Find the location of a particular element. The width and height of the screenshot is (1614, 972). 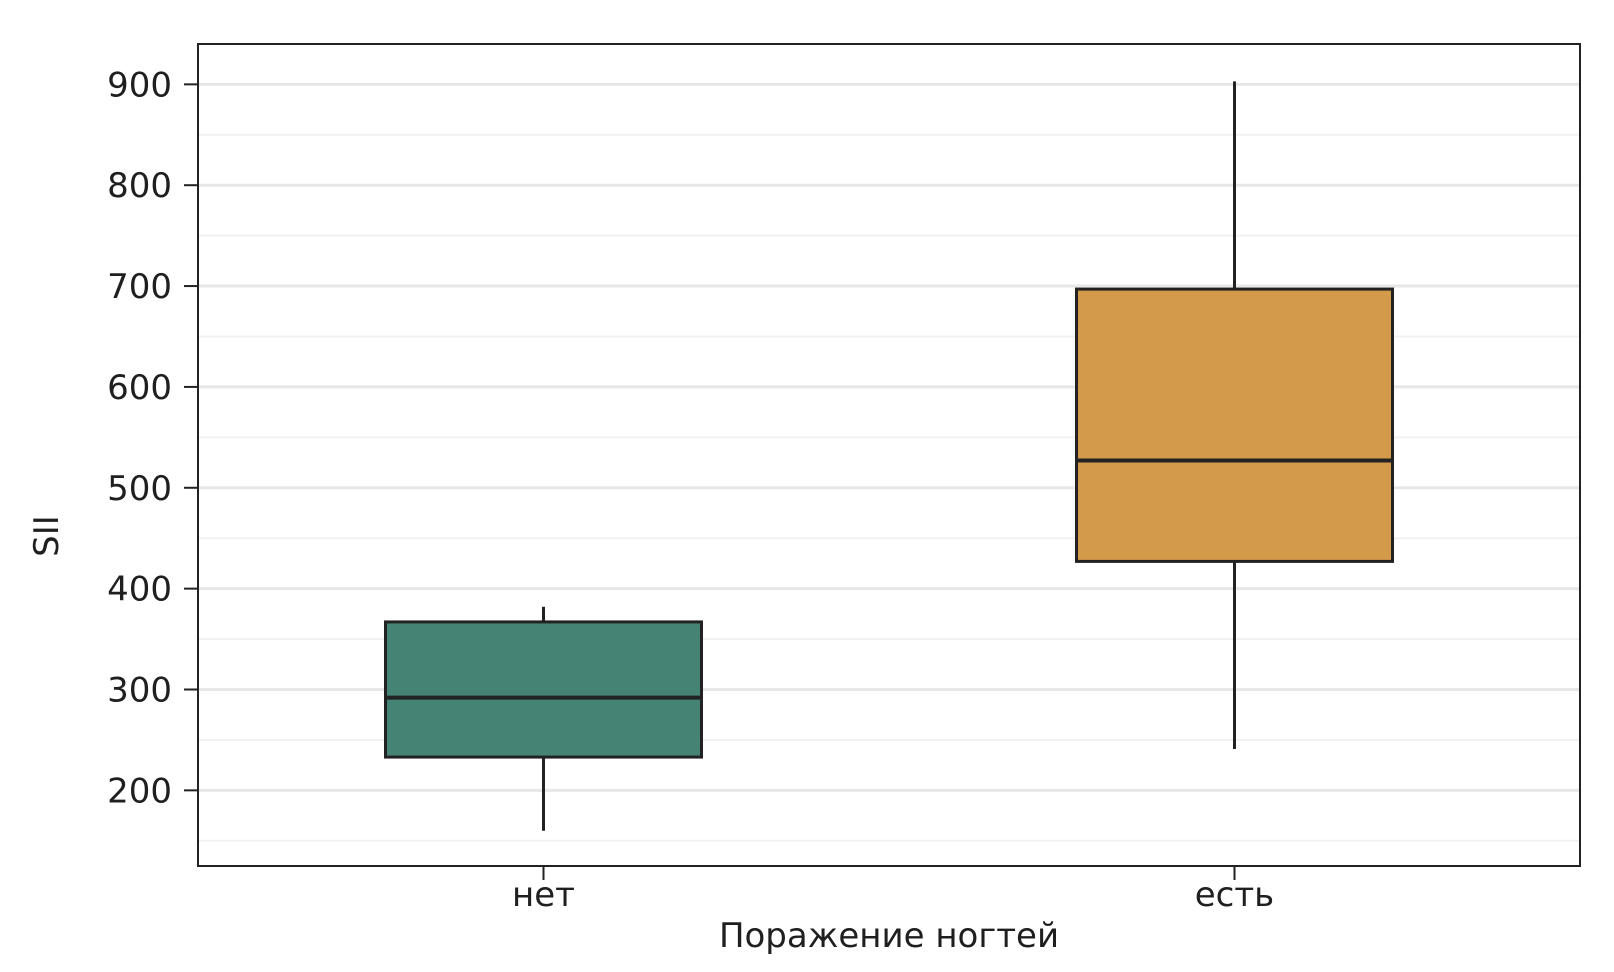

y-tick-label: 800 is located at coordinates (139, 186).